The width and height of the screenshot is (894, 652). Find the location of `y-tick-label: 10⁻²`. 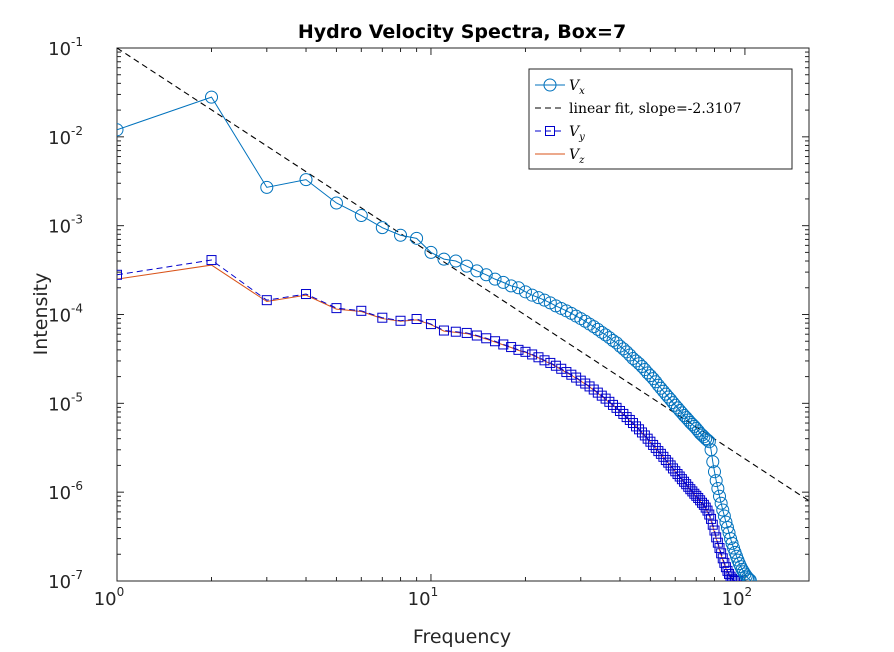

y-tick-label: 10⁻² is located at coordinates (65, 136).